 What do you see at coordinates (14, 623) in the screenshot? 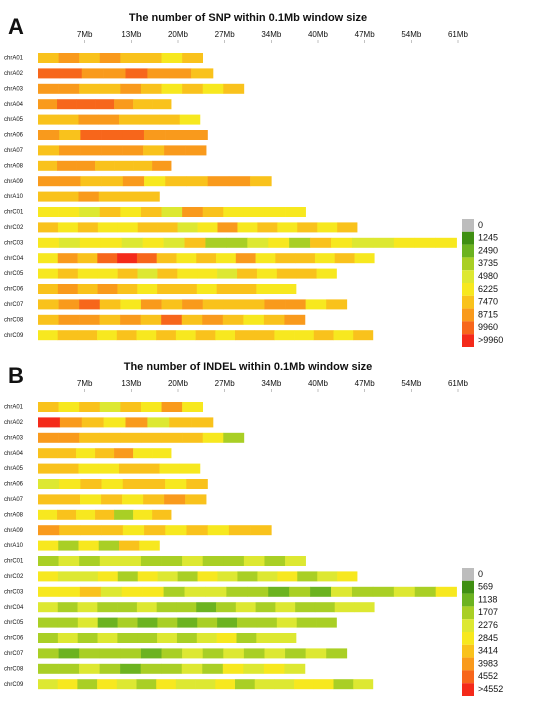
I see `row-label: chrC05` at bounding box center [14, 623].